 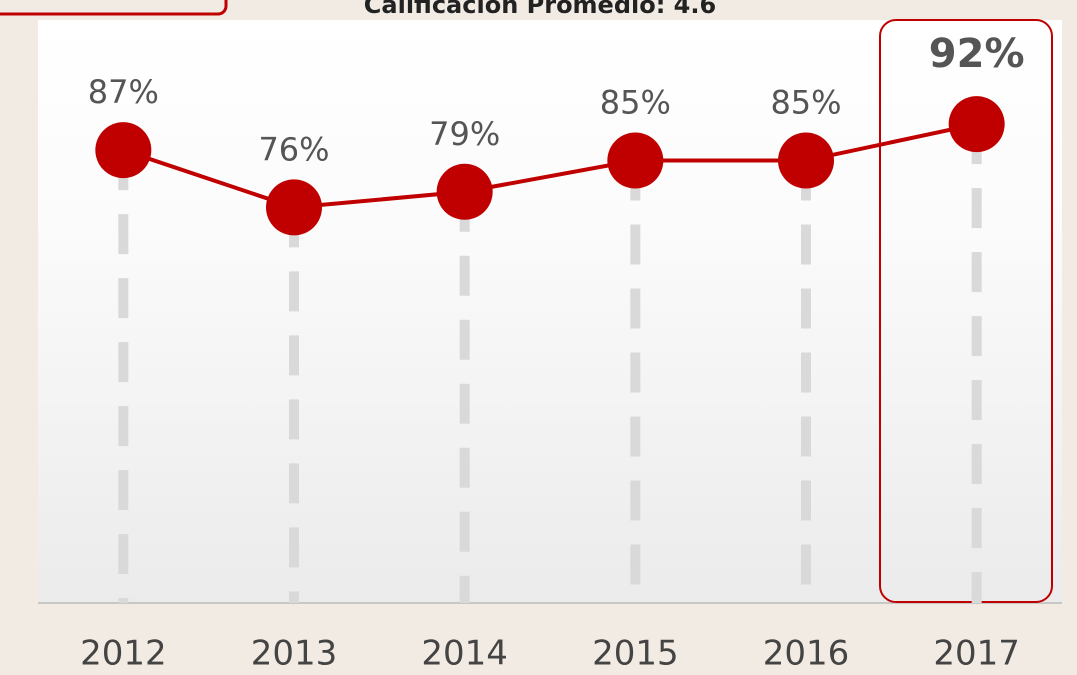 I want to click on x-tick-label: 2015, so click(x=635, y=654).